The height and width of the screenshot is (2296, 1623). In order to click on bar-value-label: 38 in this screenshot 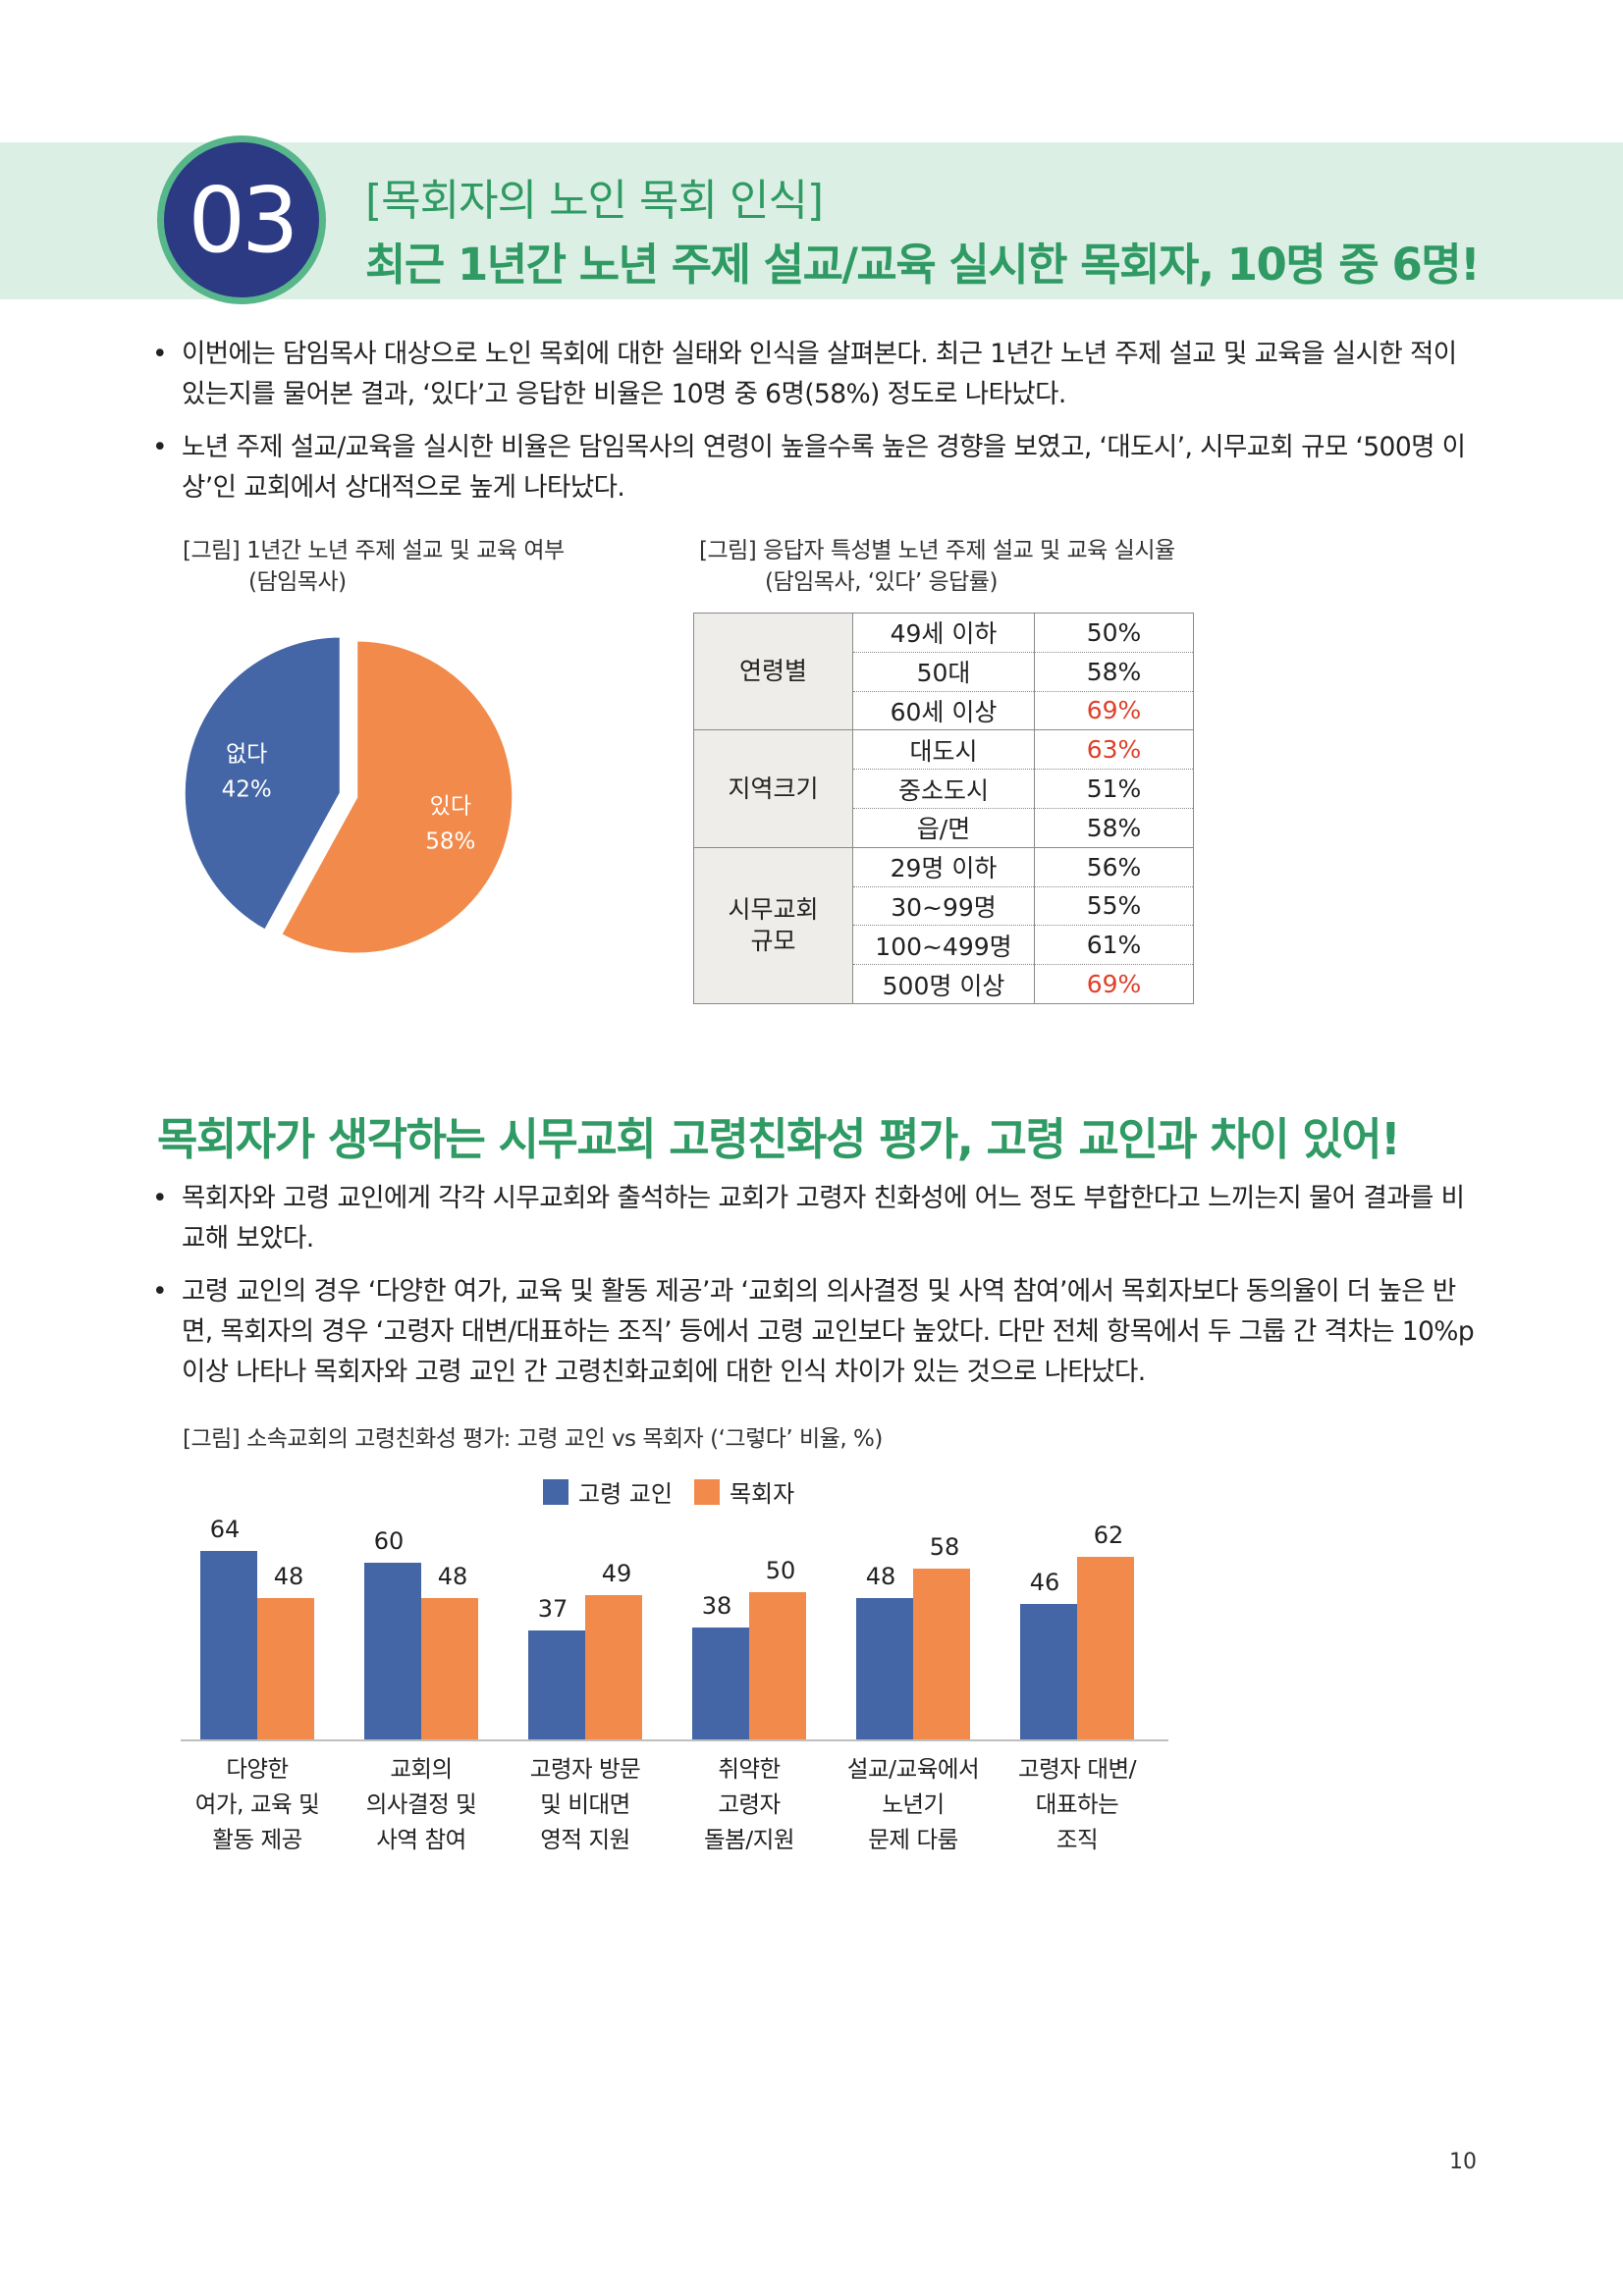, I will do `click(717, 1606)`.